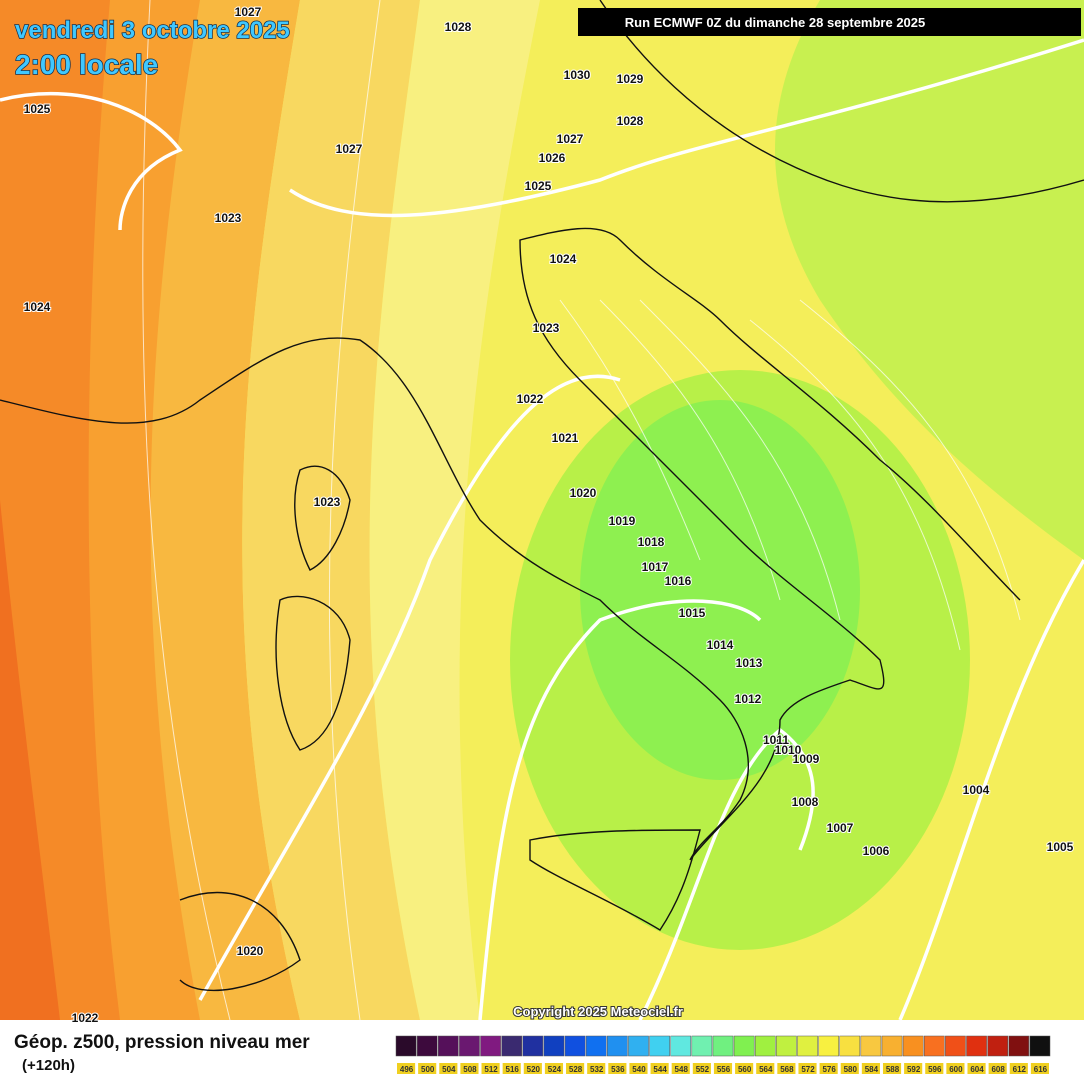 The height and width of the screenshot is (1085, 1084). I want to click on legend-label: 524, so click(555, 1069).